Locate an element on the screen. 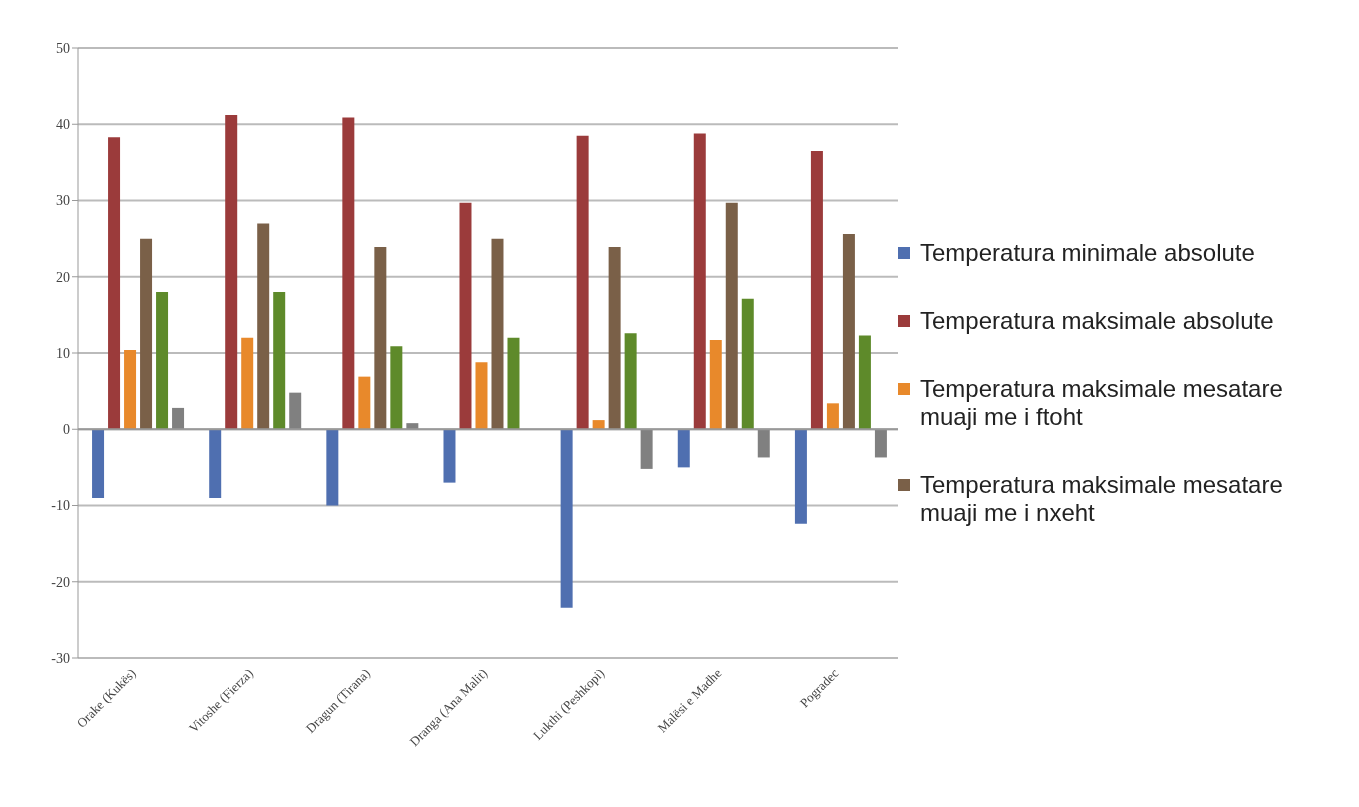 The height and width of the screenshot is (807, 1359). legend-label: Temperatura maksimale mesatare muaji me i ftoht is located at coordinates (1102, 403).